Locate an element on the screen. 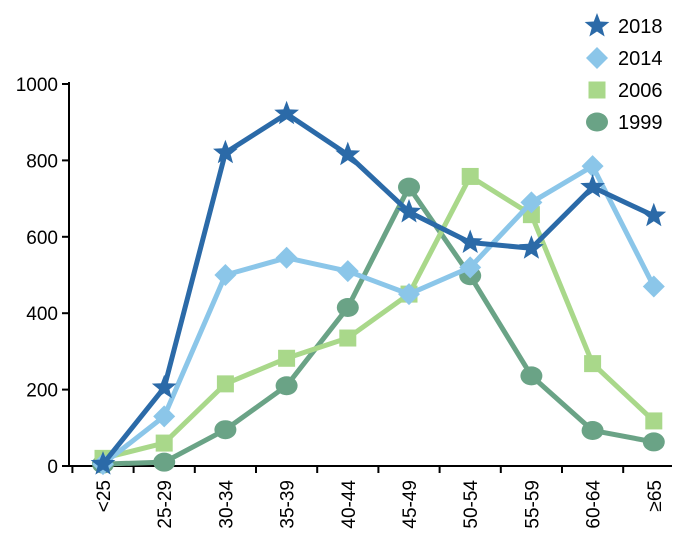 This screenshot has width=677, height=538. x-tick-label: 45-49 is located at coordinates (410, 504).